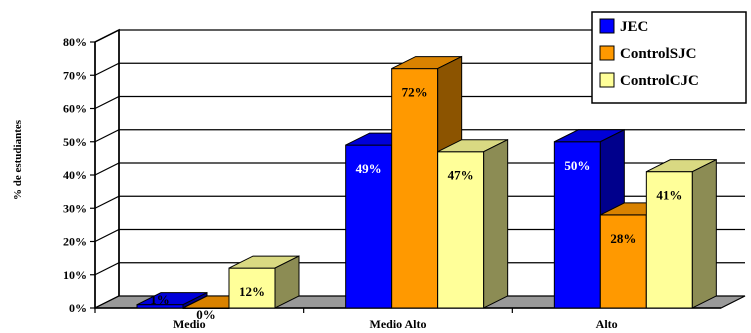 This screenshot has width=751, height=333. I want to click on legend-label: JEC, so click(634, 27).